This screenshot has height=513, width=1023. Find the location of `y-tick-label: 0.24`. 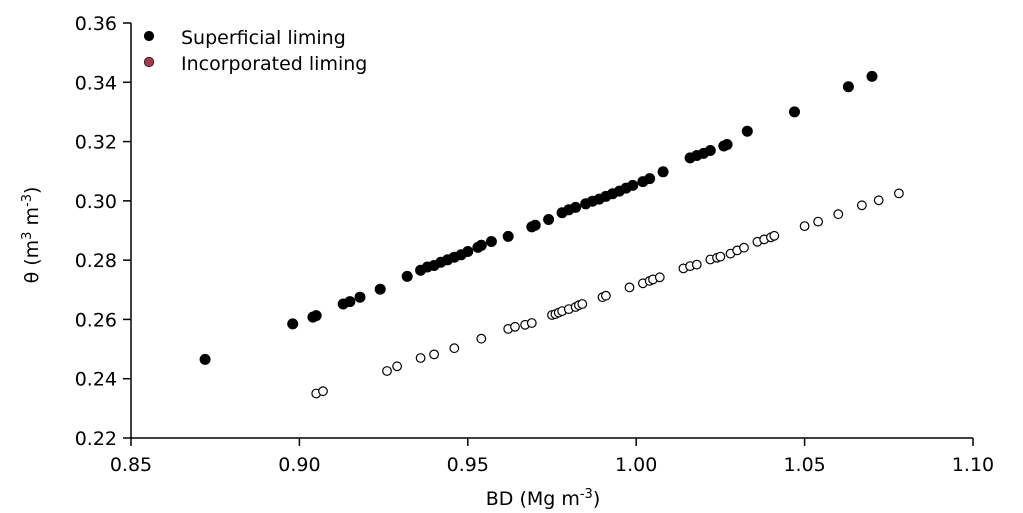

y-tick-label: 0.24 is located at coordinates (96, 380).